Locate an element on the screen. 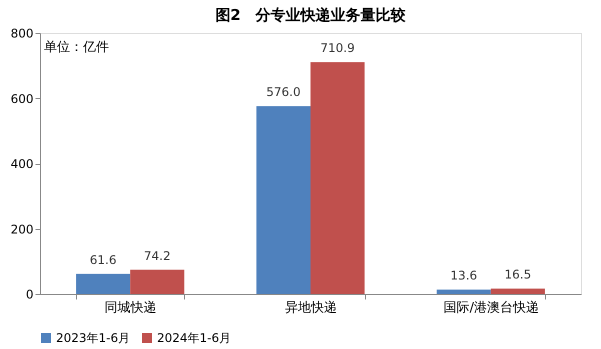 Image resolution: width=601 pixels, height=349 pixels. data-label: 576.0 is located at coordinates (283, 92).